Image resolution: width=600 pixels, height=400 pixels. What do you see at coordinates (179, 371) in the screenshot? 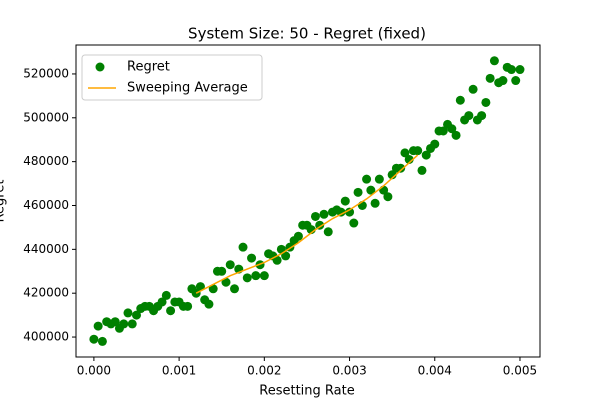
I see `x-tick-label: 0.001` at bounding box center [179, 371].